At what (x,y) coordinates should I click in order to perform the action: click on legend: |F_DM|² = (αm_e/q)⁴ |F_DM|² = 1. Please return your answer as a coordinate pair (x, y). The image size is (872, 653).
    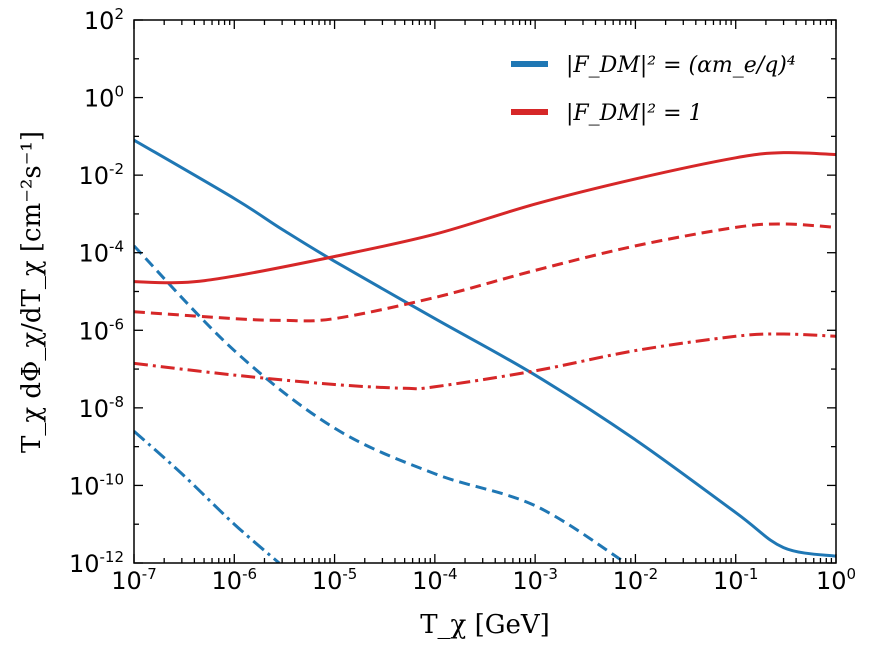
    Looking at the image, I should click on (653, 89).